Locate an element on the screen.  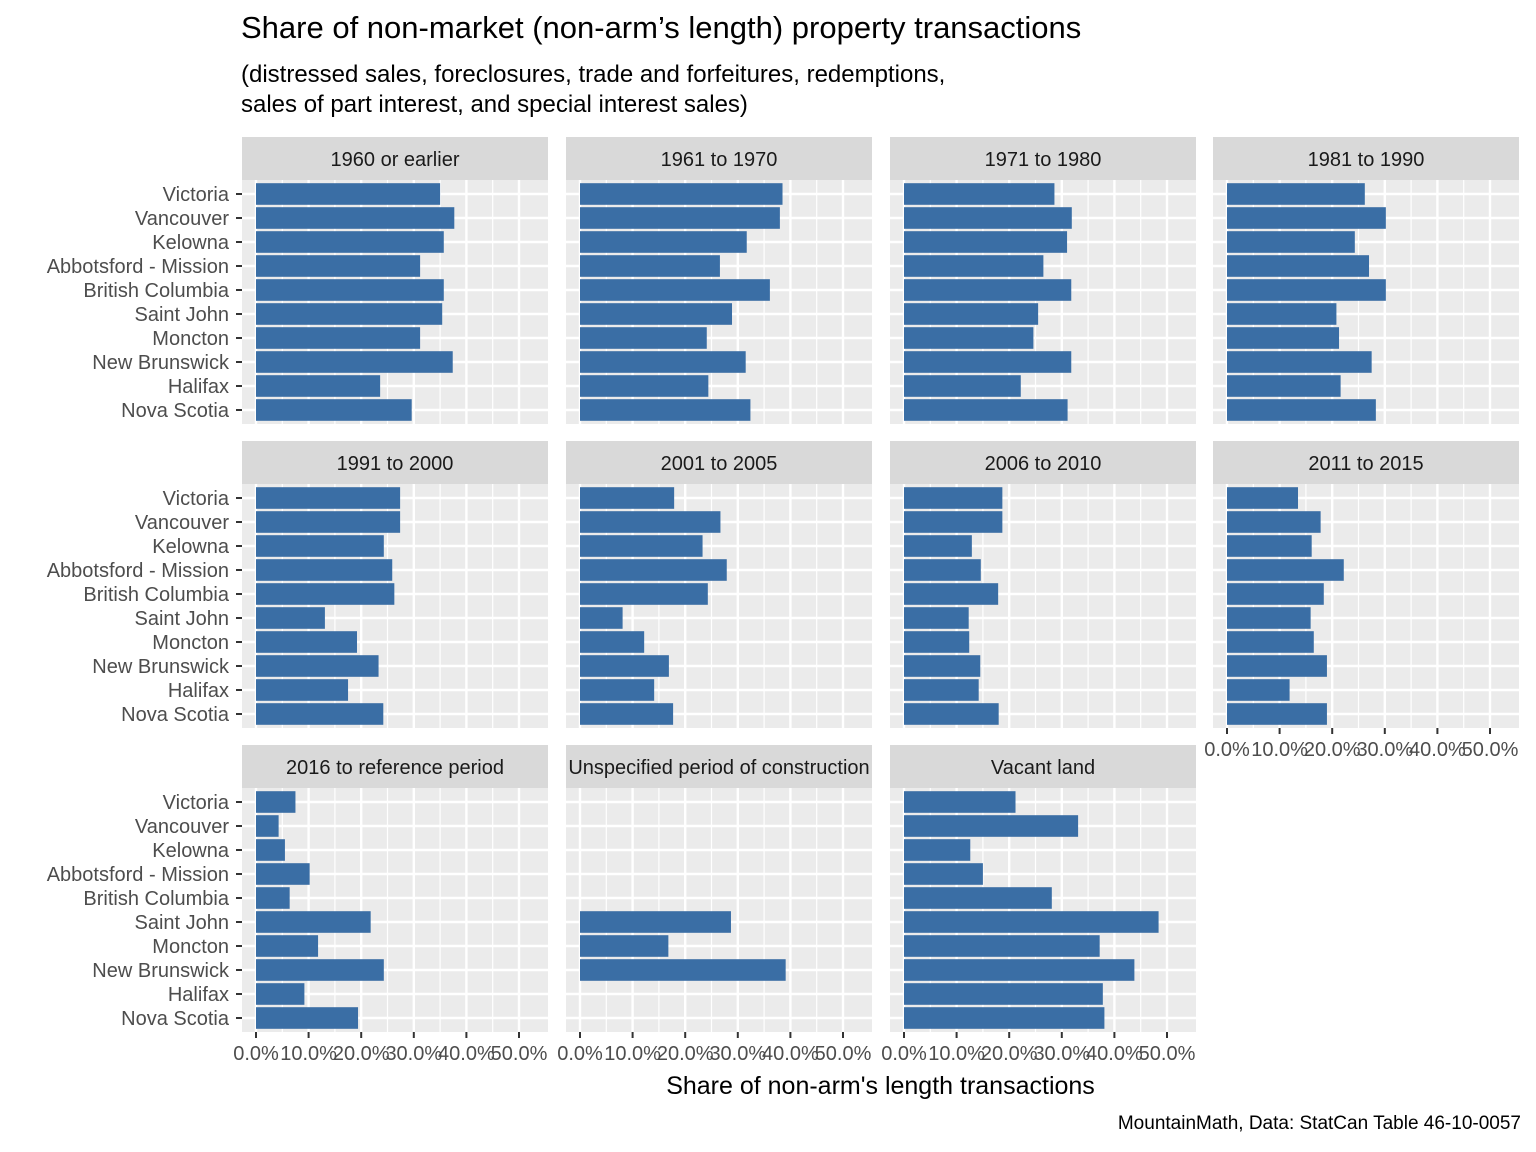
bar-2006-to-2010-moncton is located at coordinates (937, 642).